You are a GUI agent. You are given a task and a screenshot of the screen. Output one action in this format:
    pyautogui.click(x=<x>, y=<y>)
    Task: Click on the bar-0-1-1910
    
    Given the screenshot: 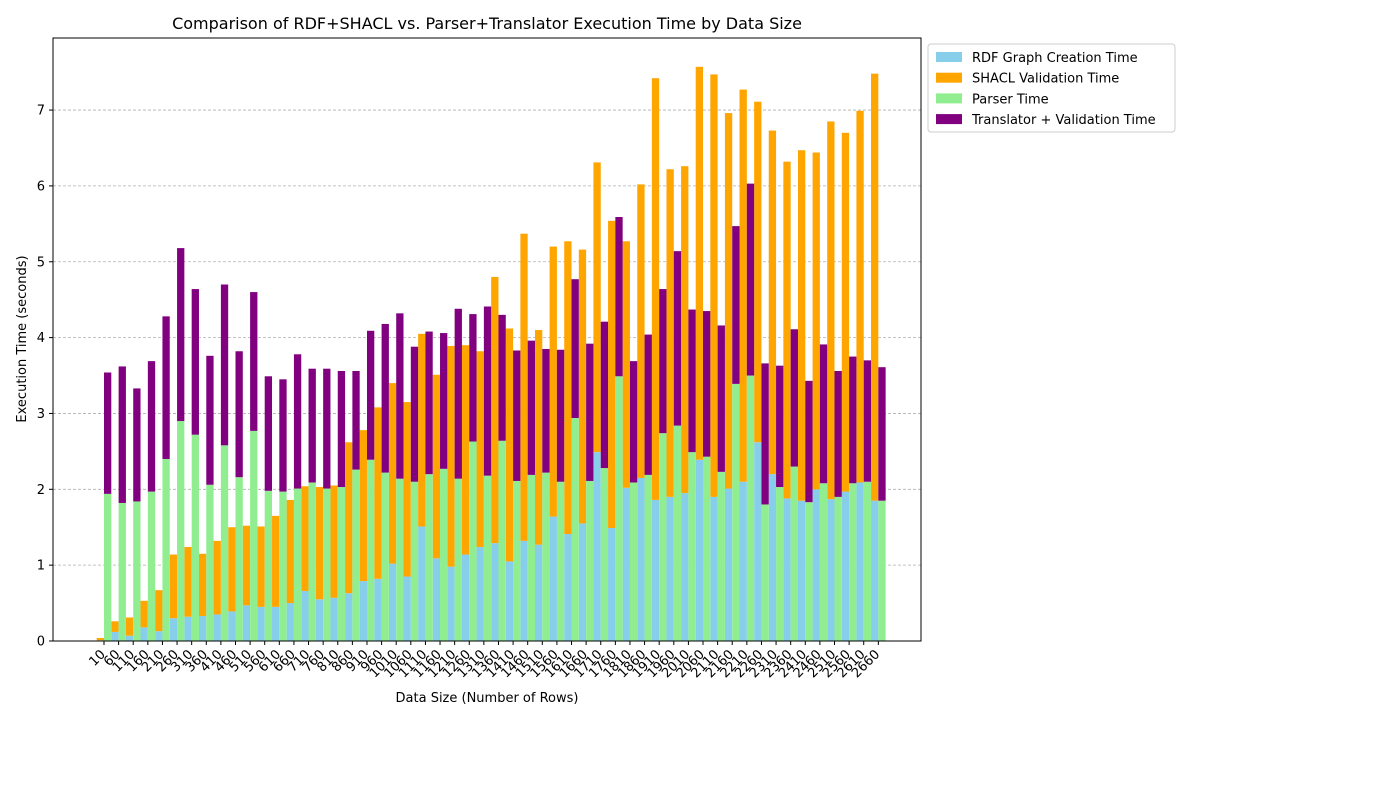 What is the action you would take?
    pyautogui.click(x=655, y=289)
    